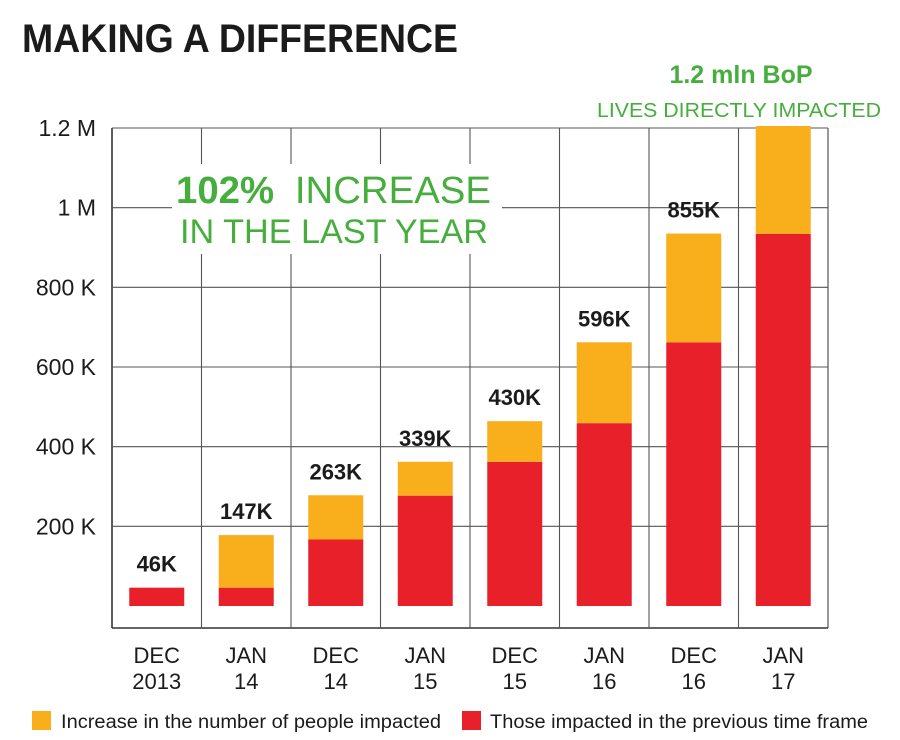 The width and height of the screenshot is (900, 740). What do you see at coordinates (246, 511) in the screenshot?
I see `data-label: 147K` at bounding box center [246, 511].